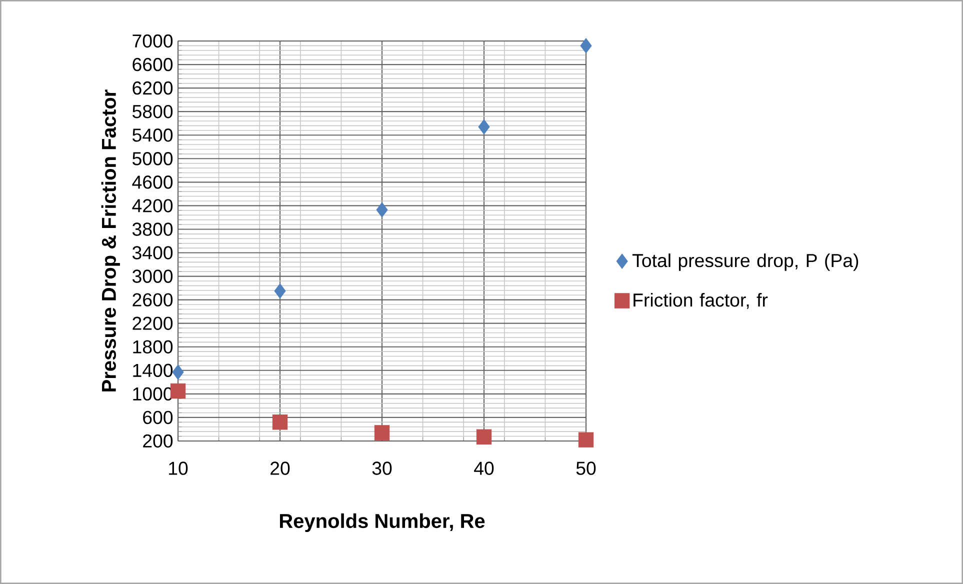 This screenshot has width=963, height=584. Describe the element at coordinates (382, 522) in the screenshot. I see `x-axis-title: Reynolds Number, Re` at that location.